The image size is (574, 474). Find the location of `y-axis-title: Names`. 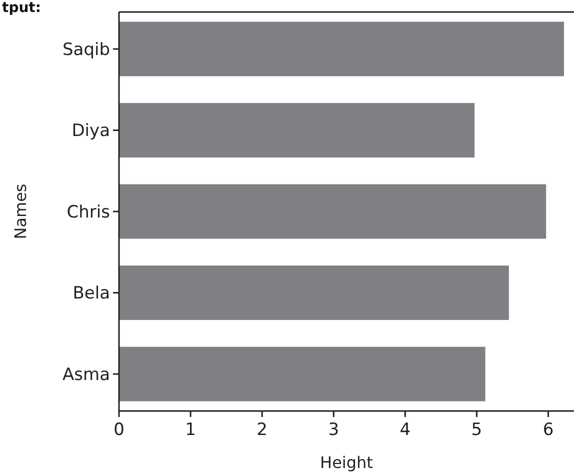

y-axis-title: Names is located at coordinates (20, 212).